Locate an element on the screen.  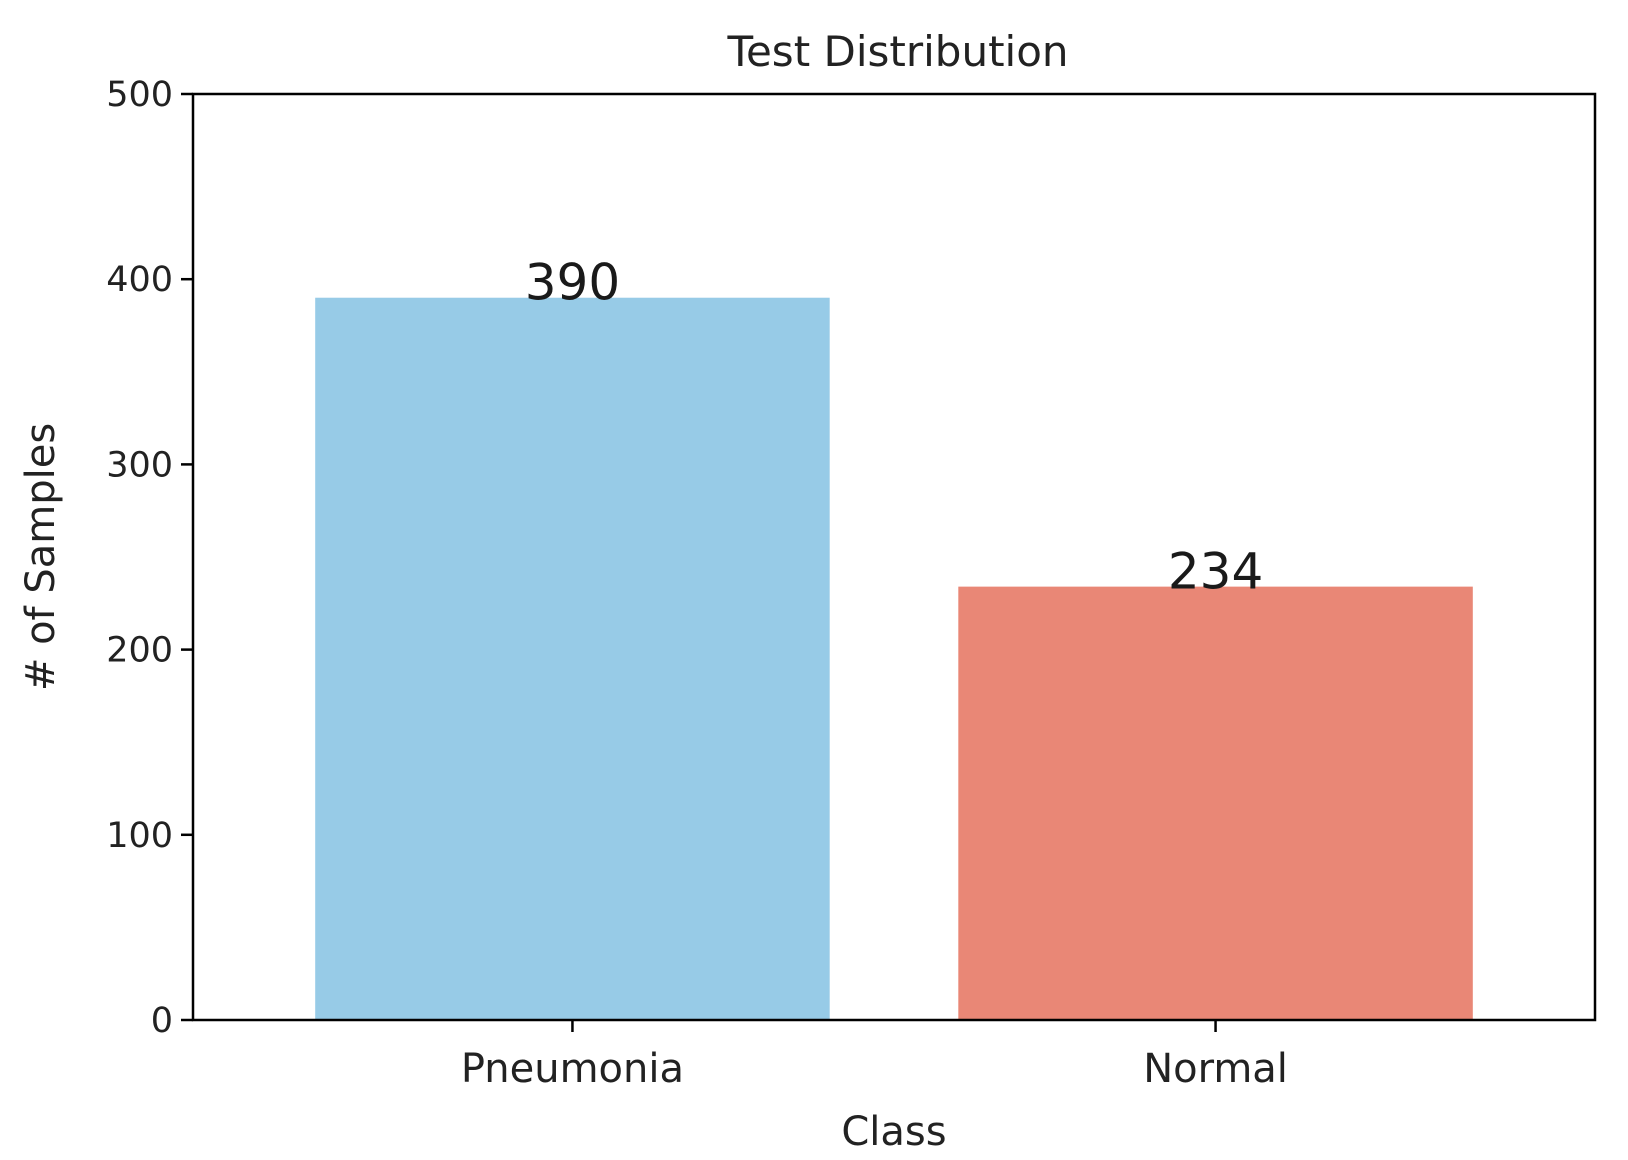
data-label-normal: 234 is located at coordinates (1215, 572).